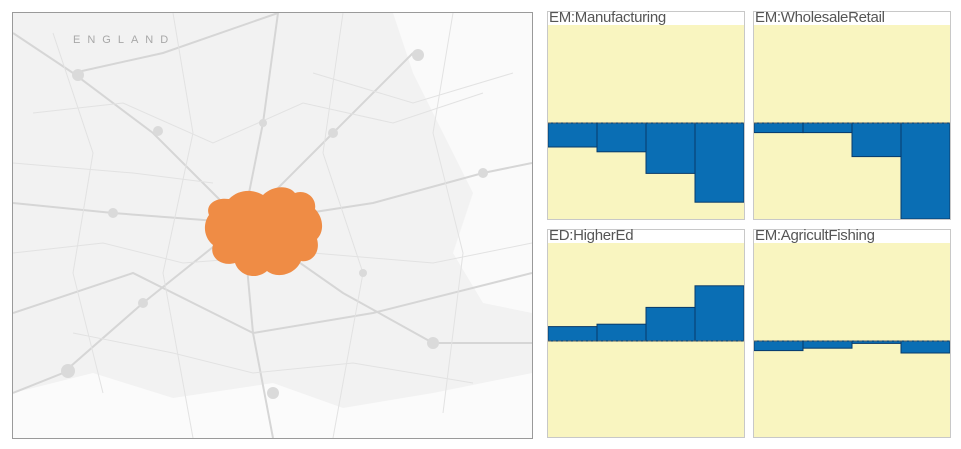 This screenshot has width=961, height=449. What do you see at coordinates (815, 235) in the screenshot?
I see `chart-title: EM:AgricultFishing` at bounding box center [815, 235].